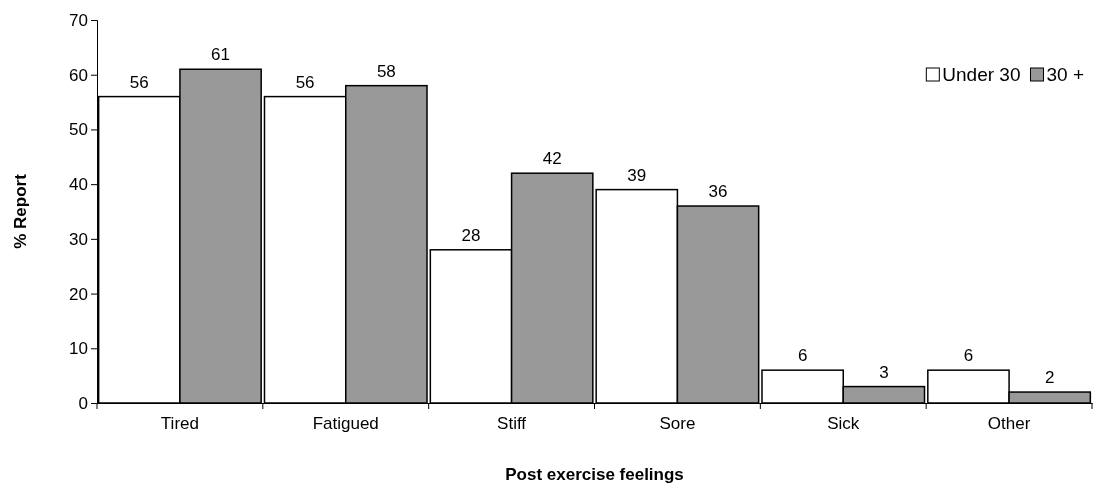 The width and height of the screenshot is (1106, 490). Describe the element at coordinates (78, 185) in the screenshot. I see `y-tick-label: 40` at that location.